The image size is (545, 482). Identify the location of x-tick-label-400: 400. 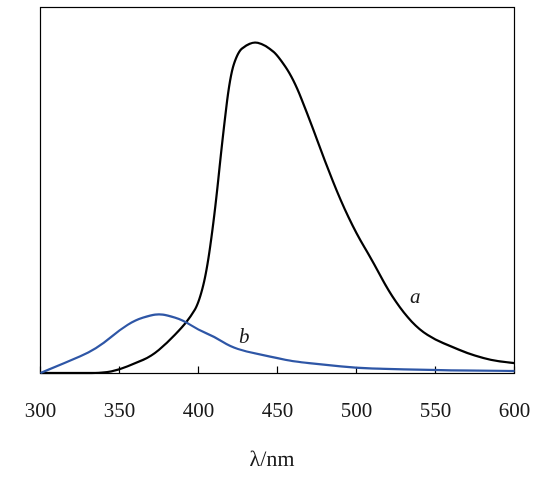
(199, 410).